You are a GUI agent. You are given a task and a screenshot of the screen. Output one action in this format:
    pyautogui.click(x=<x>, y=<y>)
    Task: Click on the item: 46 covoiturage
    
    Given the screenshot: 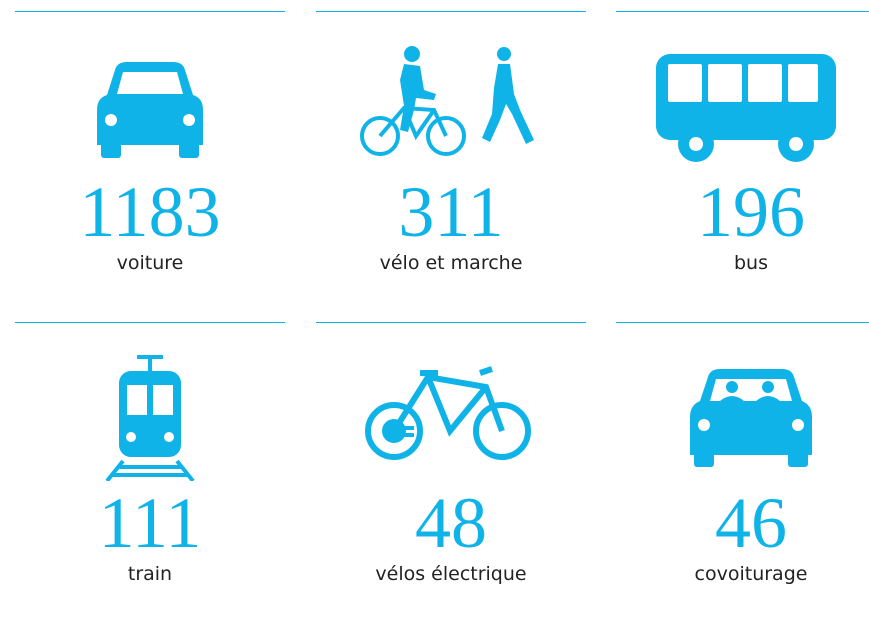 What is the action you would take?
    pyautogui.click(x=742, y=461)
    